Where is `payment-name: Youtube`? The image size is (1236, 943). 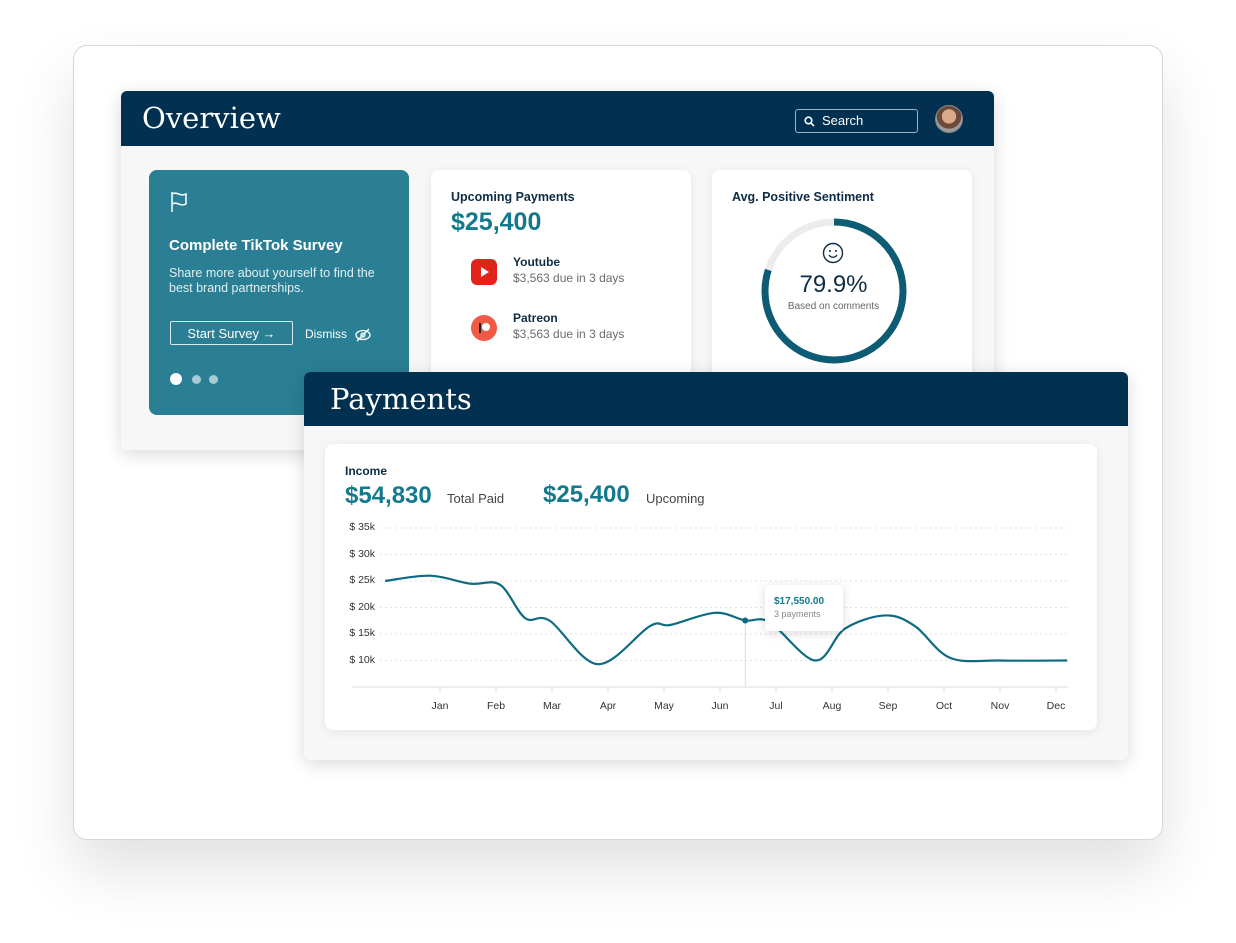 payment-name: Youtube is located at coordinates (537, 262).